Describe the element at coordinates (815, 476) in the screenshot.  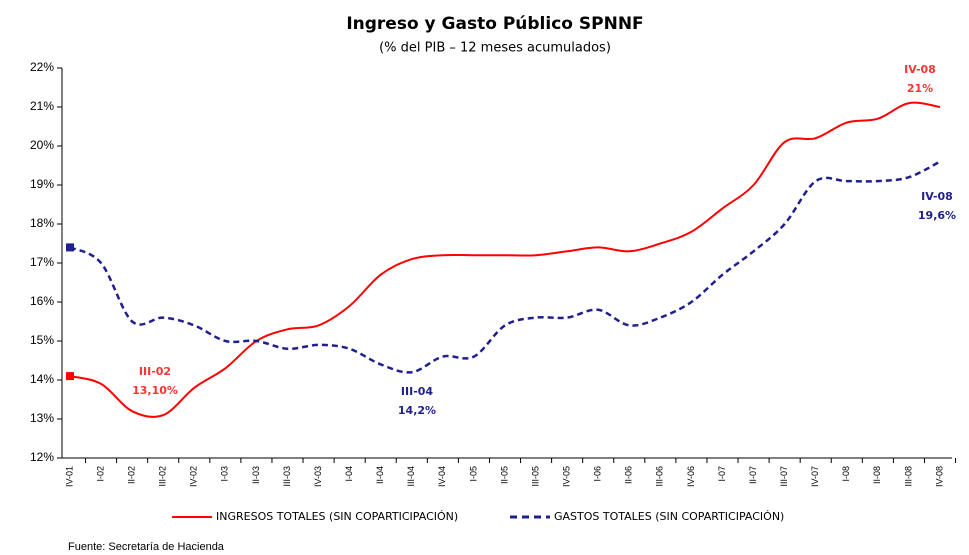
I see `x-tick-label: IV-07` at that location.